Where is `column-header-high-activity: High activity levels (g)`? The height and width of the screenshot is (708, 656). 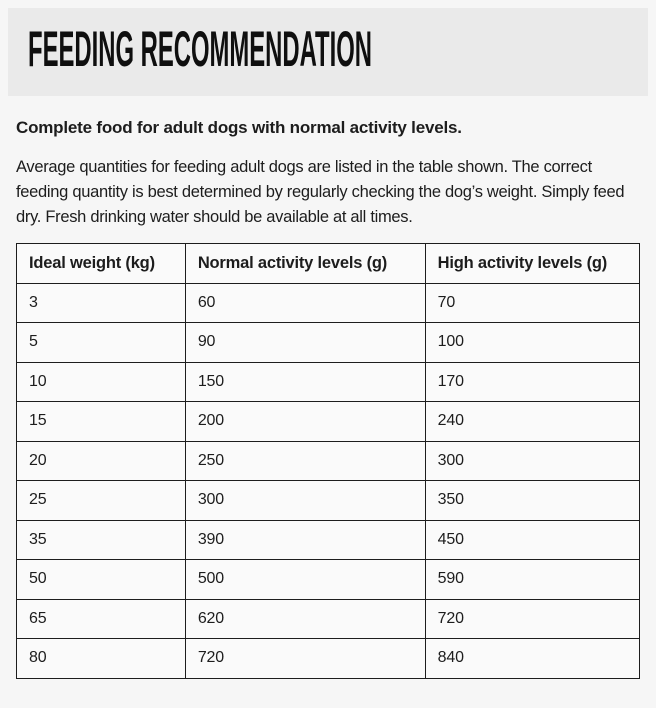
column-header-high-activity: High activity levels (g) is located at coordinates (532, 263).